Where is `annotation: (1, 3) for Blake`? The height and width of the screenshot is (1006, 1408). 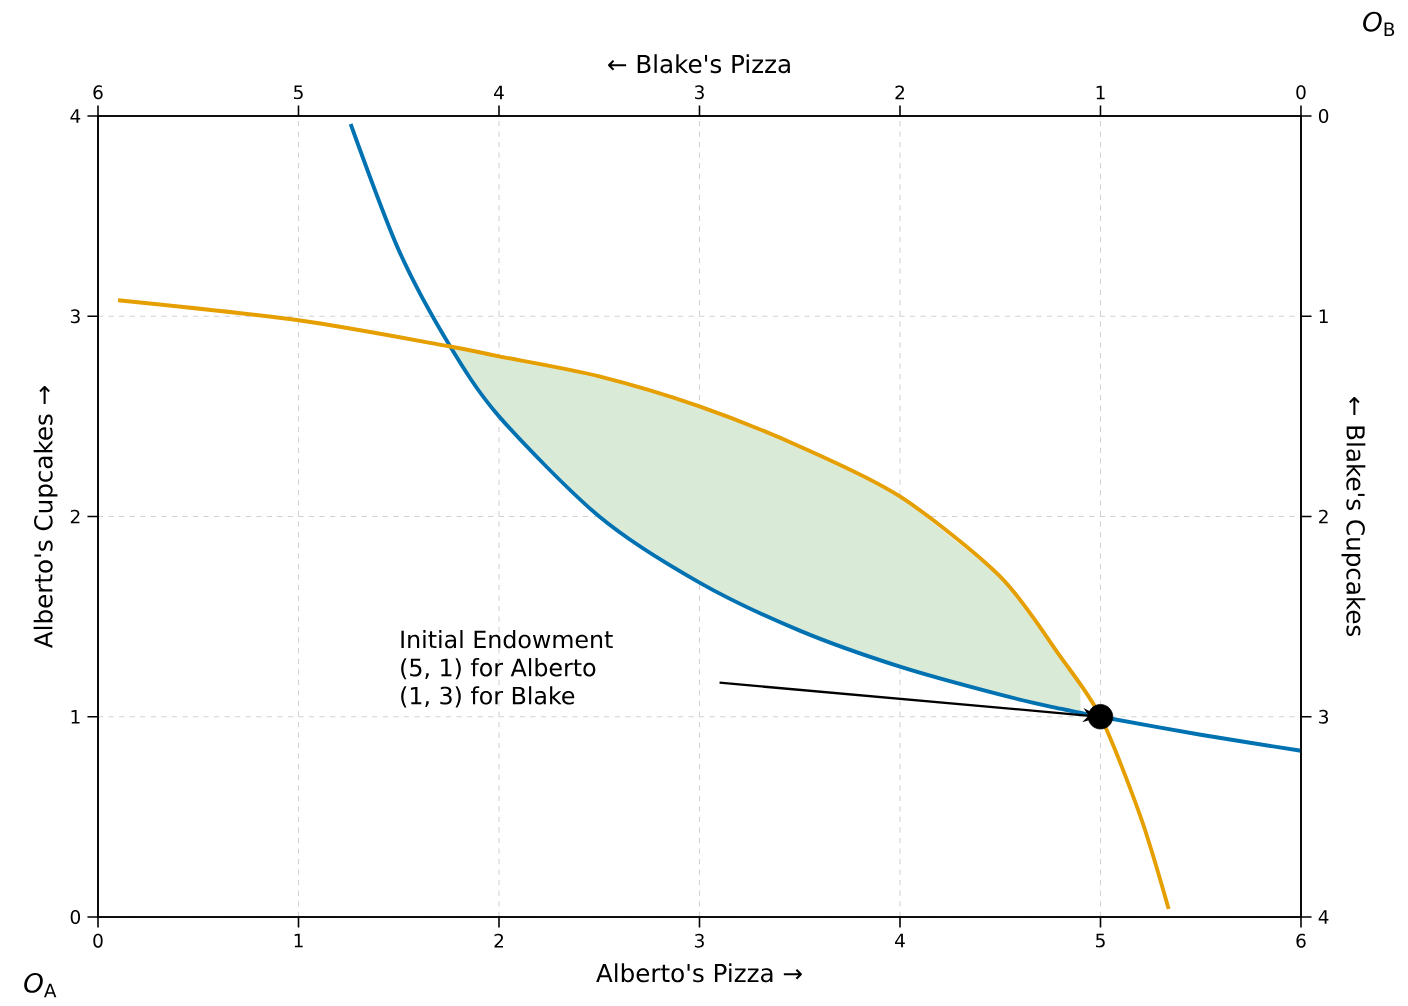
annotation: (1, 3) for Blake is located at coordinates (488, 697).